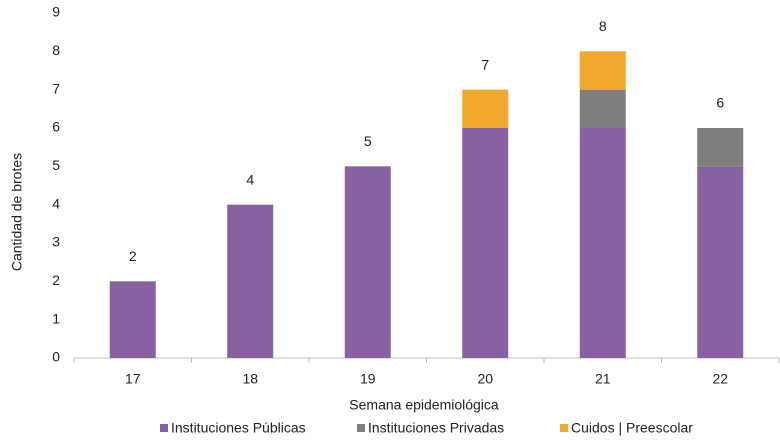  Describe the element at coordinates (603, 379) in the screenshot. I see `x-tick-label: 21` at that location.